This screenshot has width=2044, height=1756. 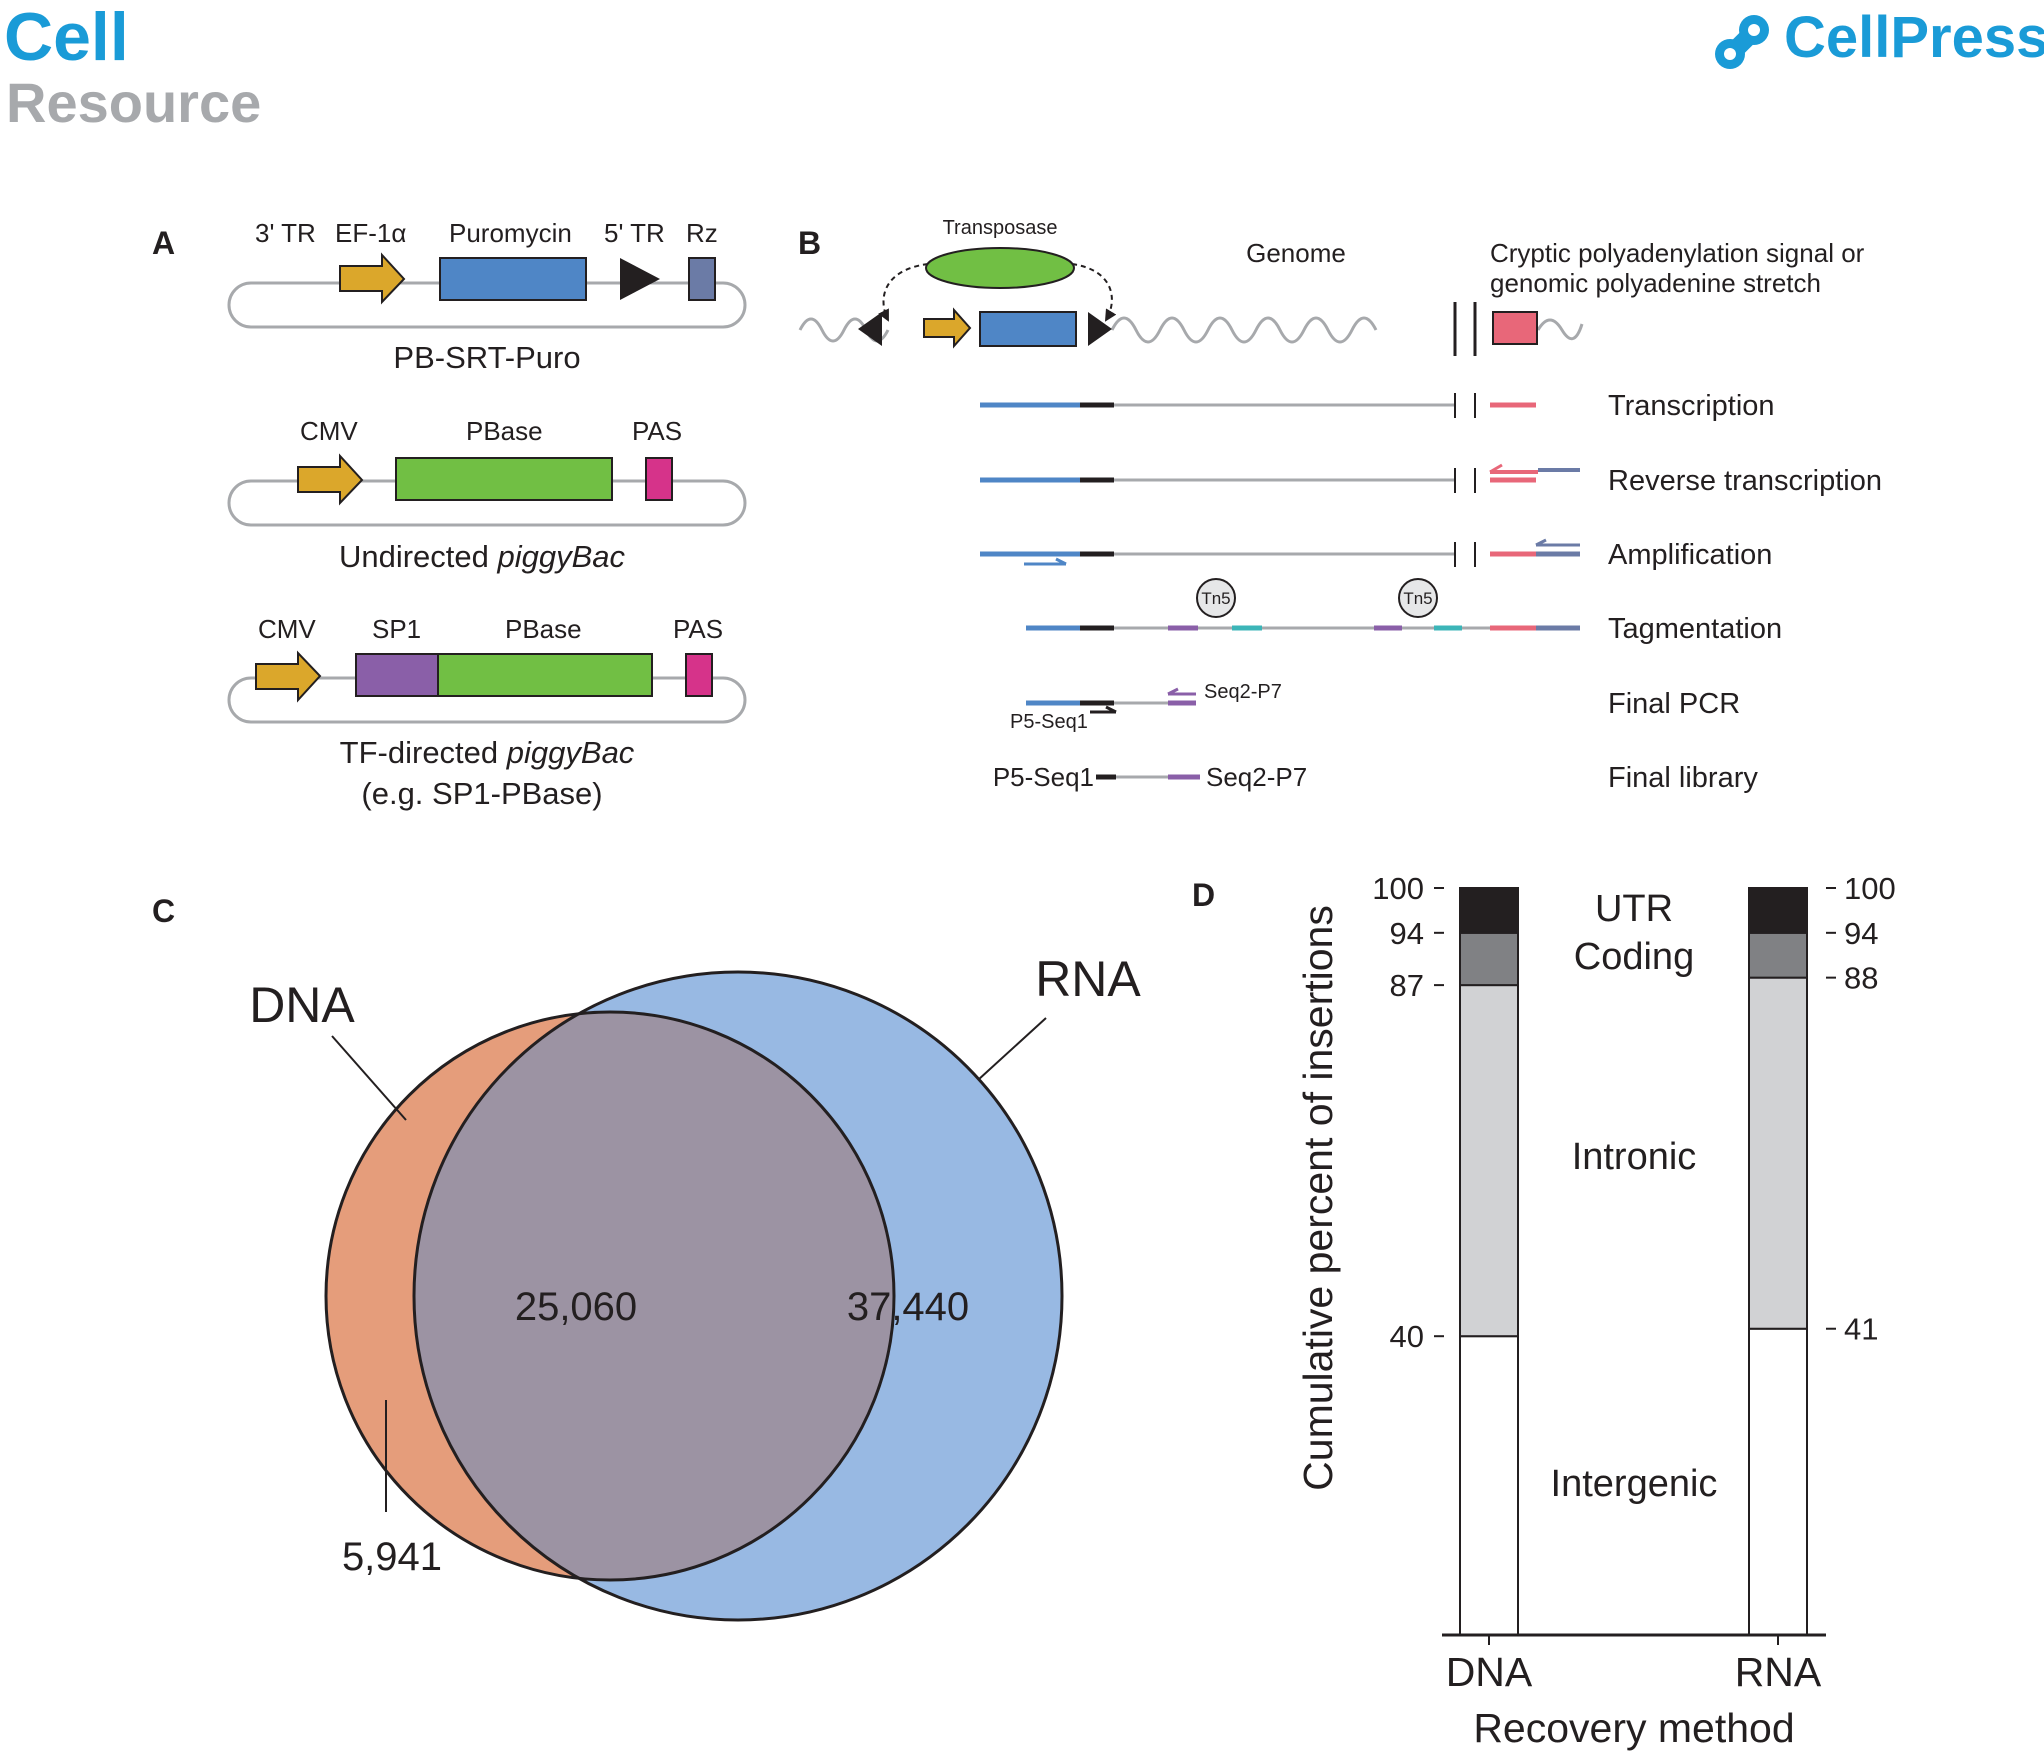 What do you see at coordinates (1634, 1484) in the screenshot?
I see `segment-label-intergenic: Intergenic` at bounding box center [1634, 1484].